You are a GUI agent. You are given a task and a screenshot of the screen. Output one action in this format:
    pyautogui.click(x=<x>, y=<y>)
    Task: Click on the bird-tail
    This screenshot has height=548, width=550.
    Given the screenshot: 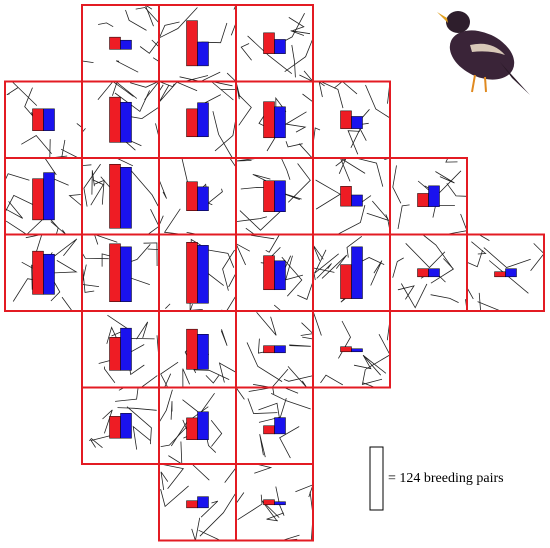 What is the action you would take?
    pyautogui.click(x=515, y=78)
    